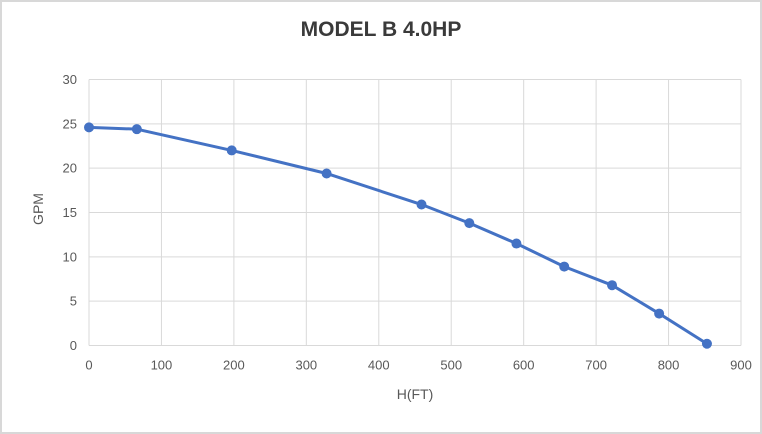  What do you see at coordinates (524, 365) in the screenshot?
I see `x-tick-label: 600` at bounding box center [524, 365].